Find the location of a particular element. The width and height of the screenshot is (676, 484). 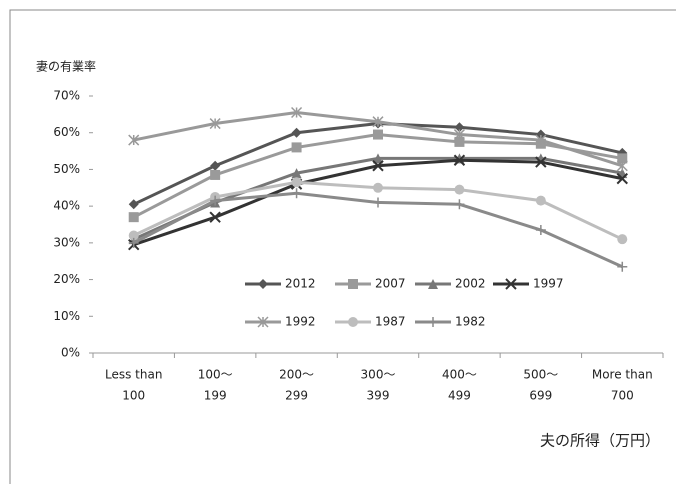

y-tick-label: 20% is located at coordinates (66, 279).